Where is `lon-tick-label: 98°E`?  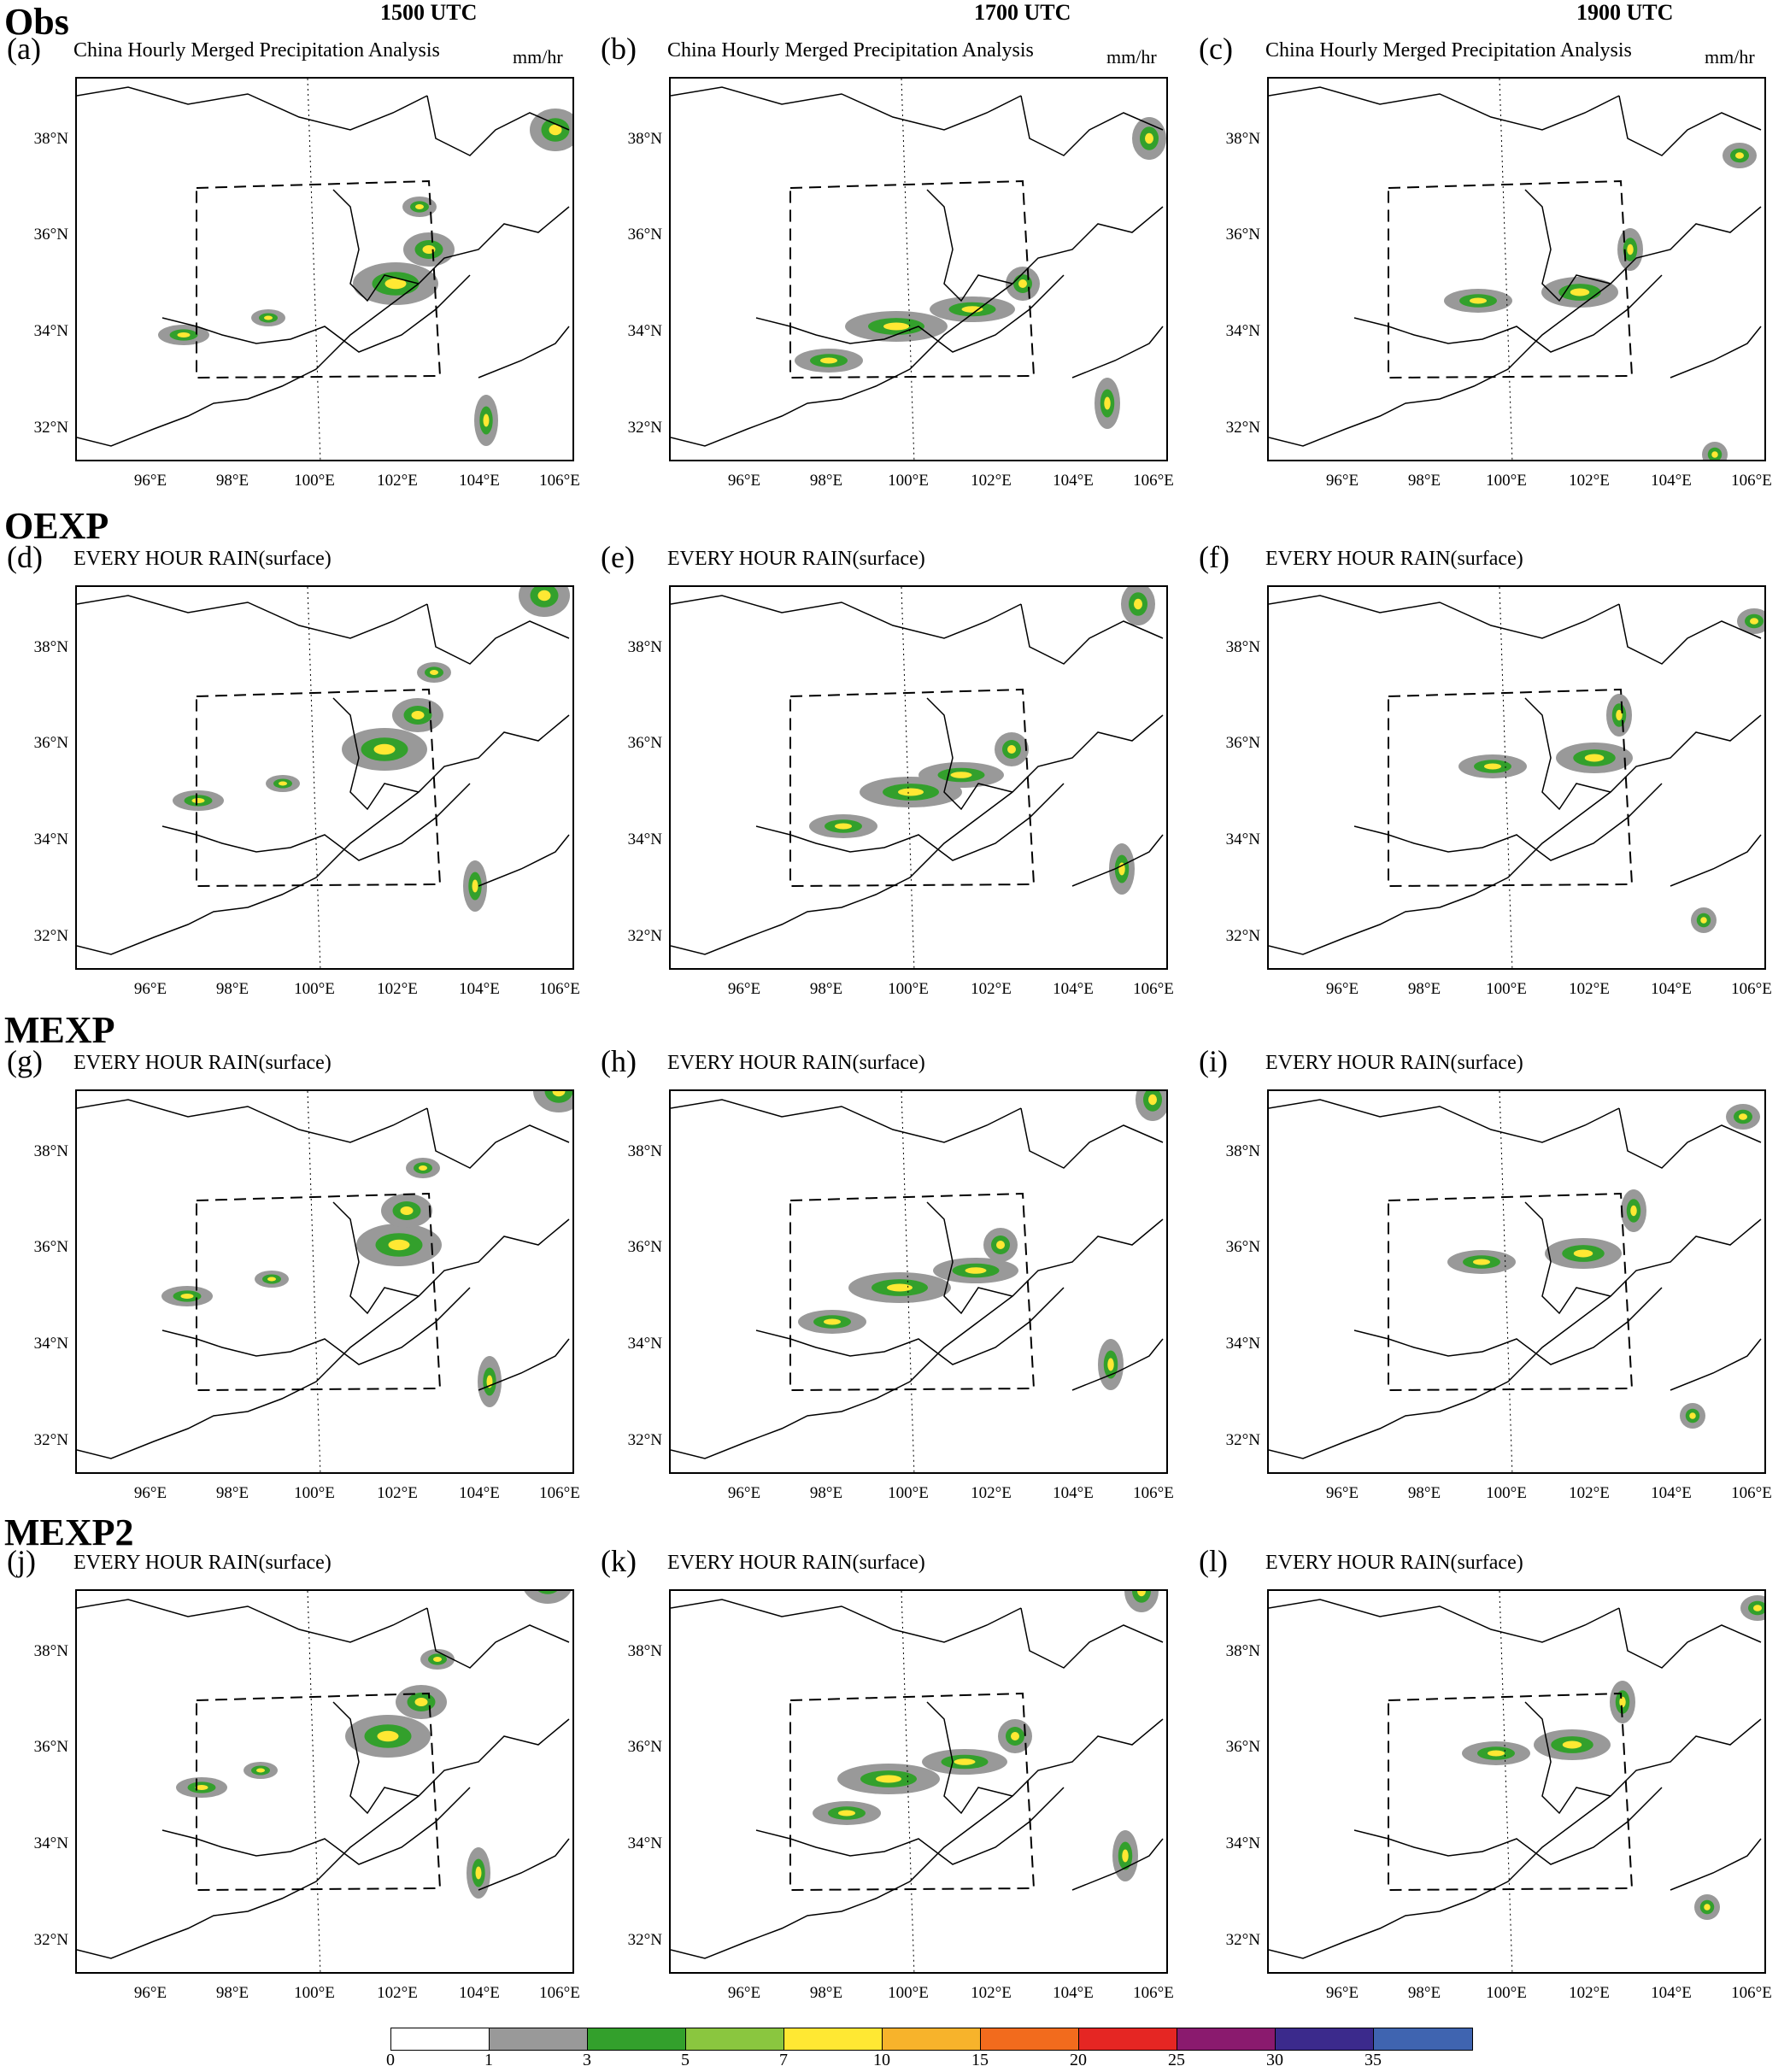
lon-tick-label: 98°E is located at coordinates (1424, 481).